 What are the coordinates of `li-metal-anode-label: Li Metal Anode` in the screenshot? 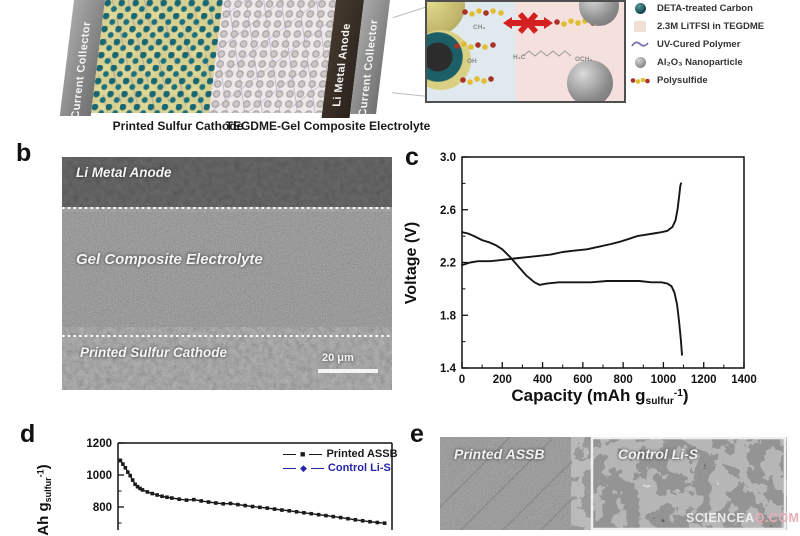 It's located at (342, 65).